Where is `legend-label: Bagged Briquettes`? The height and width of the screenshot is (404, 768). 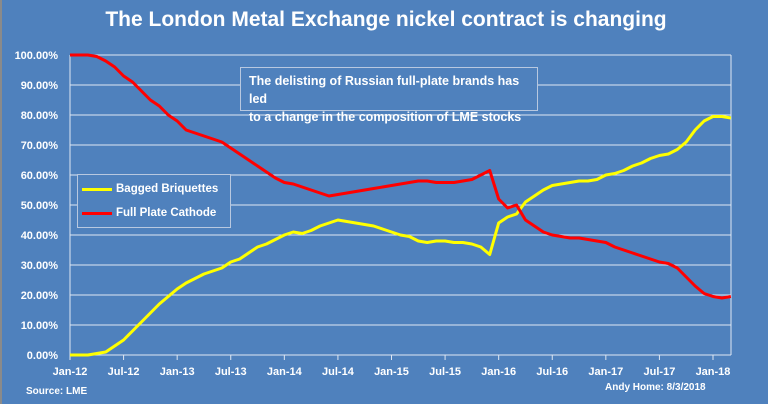
legend-label: Bagged Briquettes is located at coordinates (167, 189).